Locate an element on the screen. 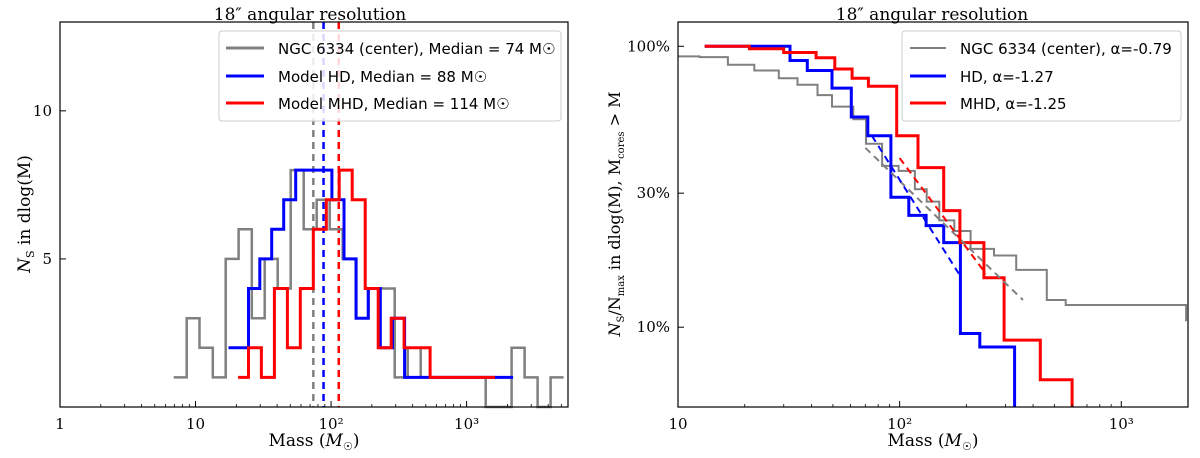 The image size is (1200, 458). right-y-tick-label-1: 30% is located at coordinates (653, 193).